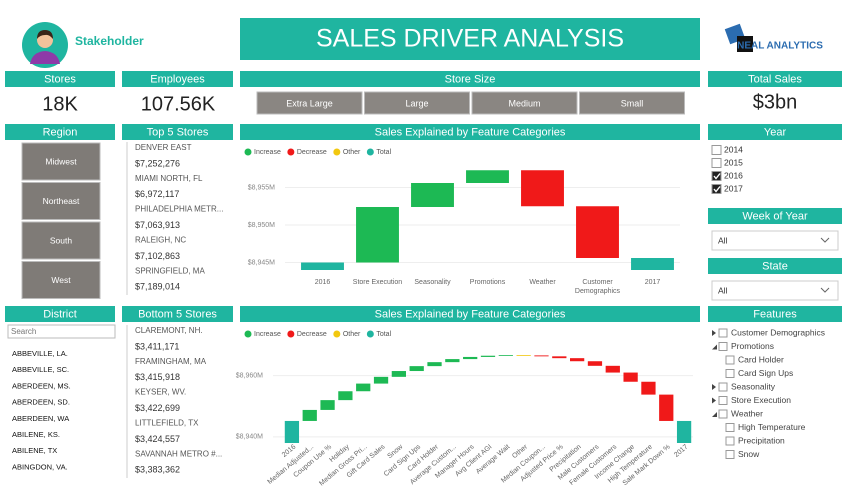 The width and height of the screenshot is (850, 490). I want to click on store-sales: $6,972,117, so click(157, 194).